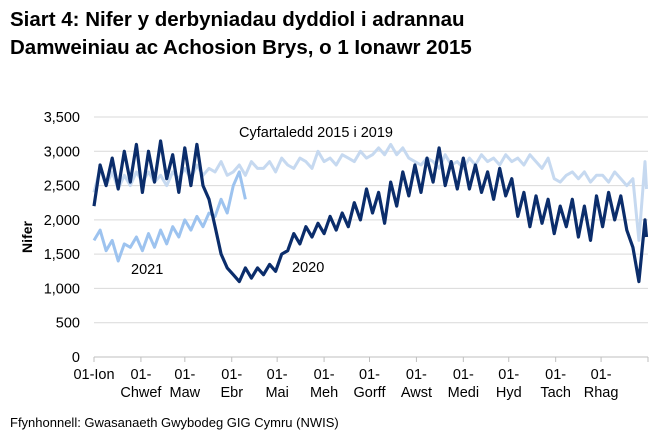 This screenshot has height=446, width=672. What do you see at coordinates (185, 393) in the screenshot?
I see `x-tick-label-month: Maw` at bounding box center [185, 393].